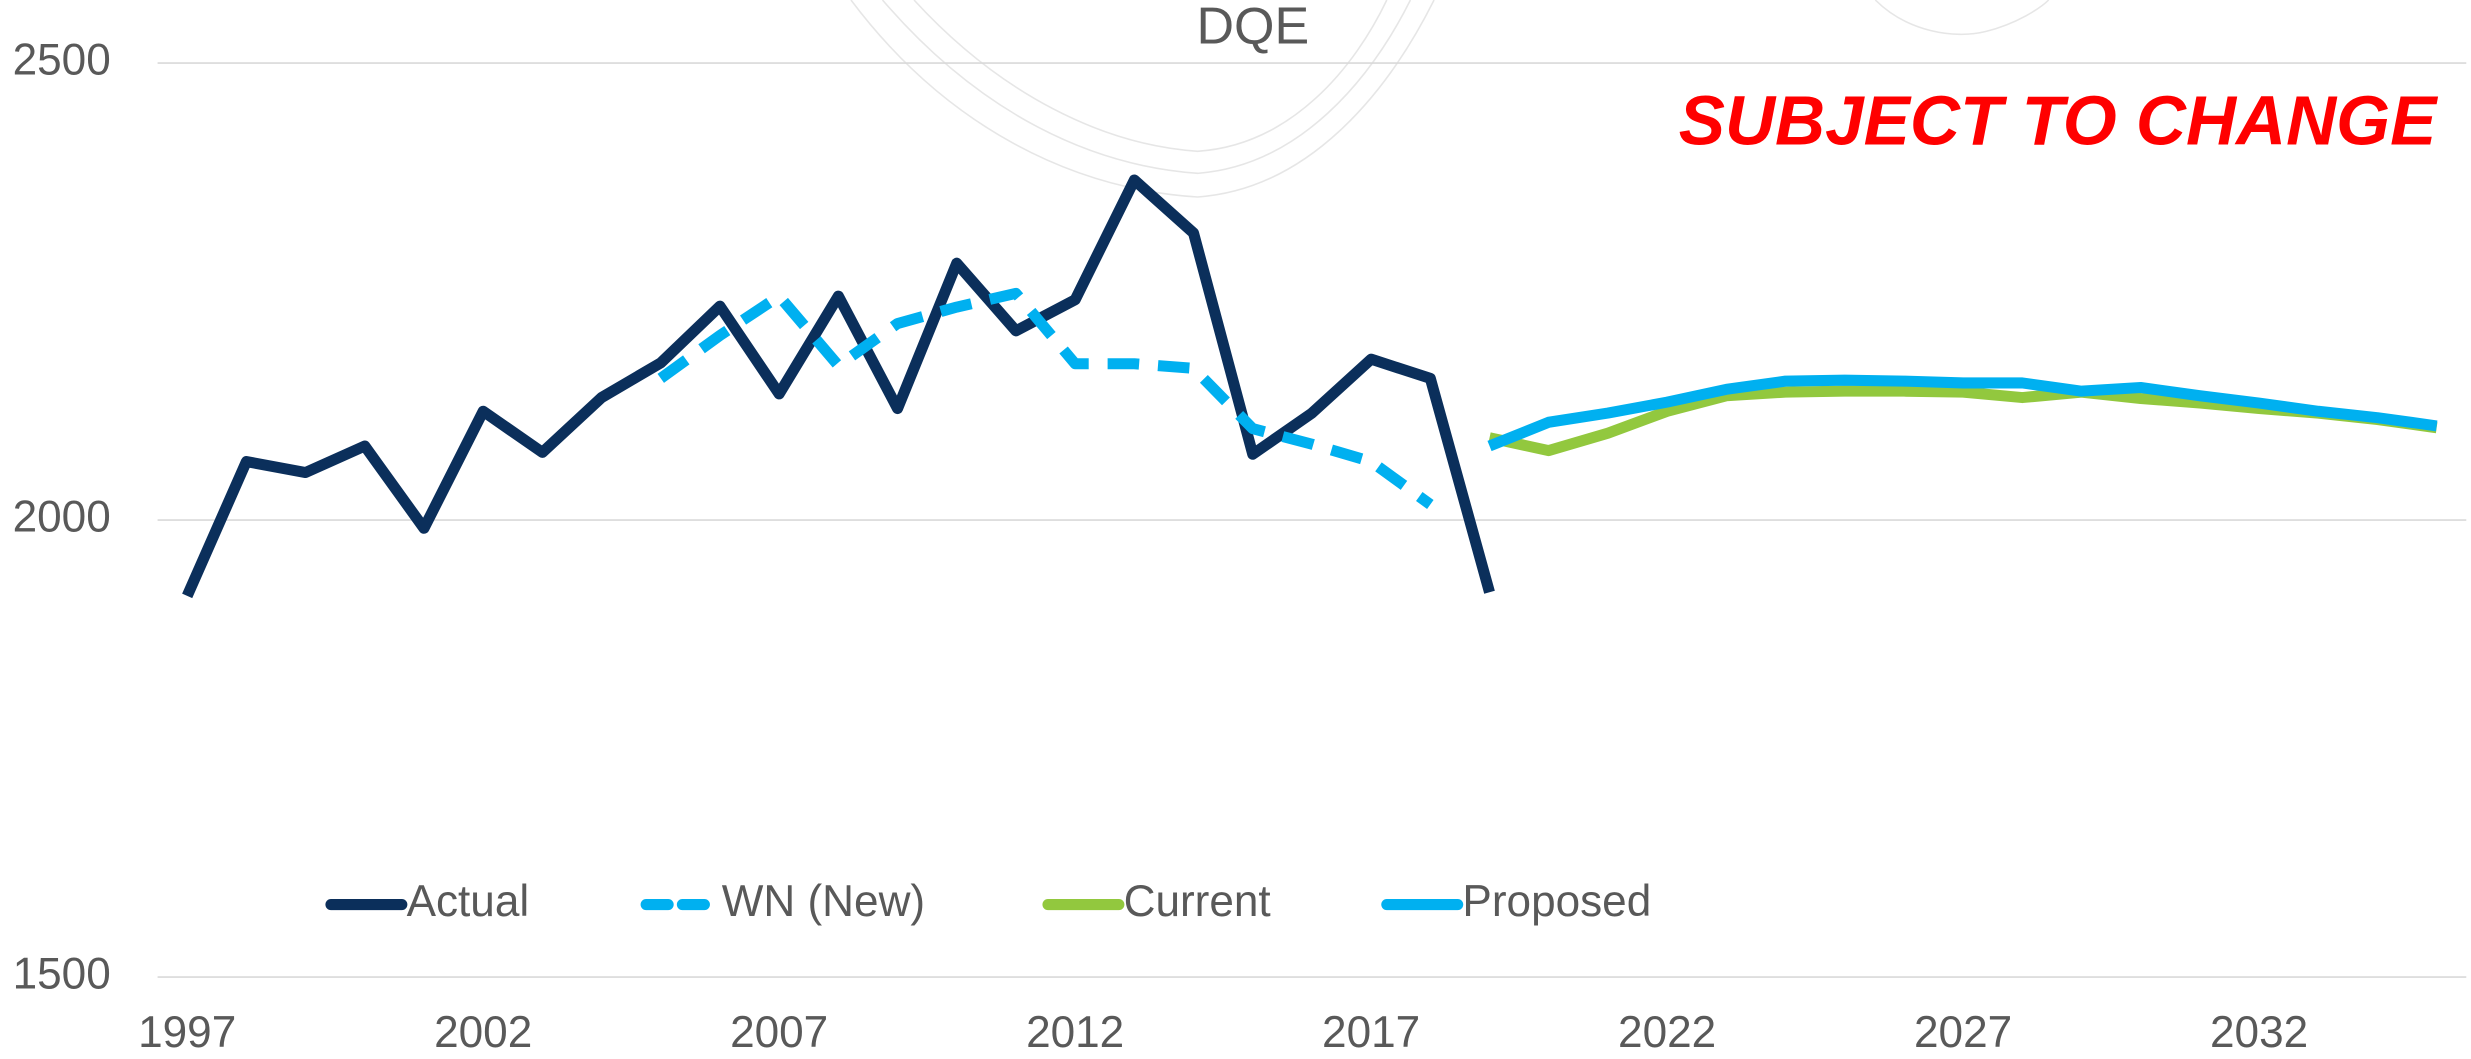  Describe the element at coordinates (62, 517) in the screenshot. I see `y-tick-label: 2000` at that location.